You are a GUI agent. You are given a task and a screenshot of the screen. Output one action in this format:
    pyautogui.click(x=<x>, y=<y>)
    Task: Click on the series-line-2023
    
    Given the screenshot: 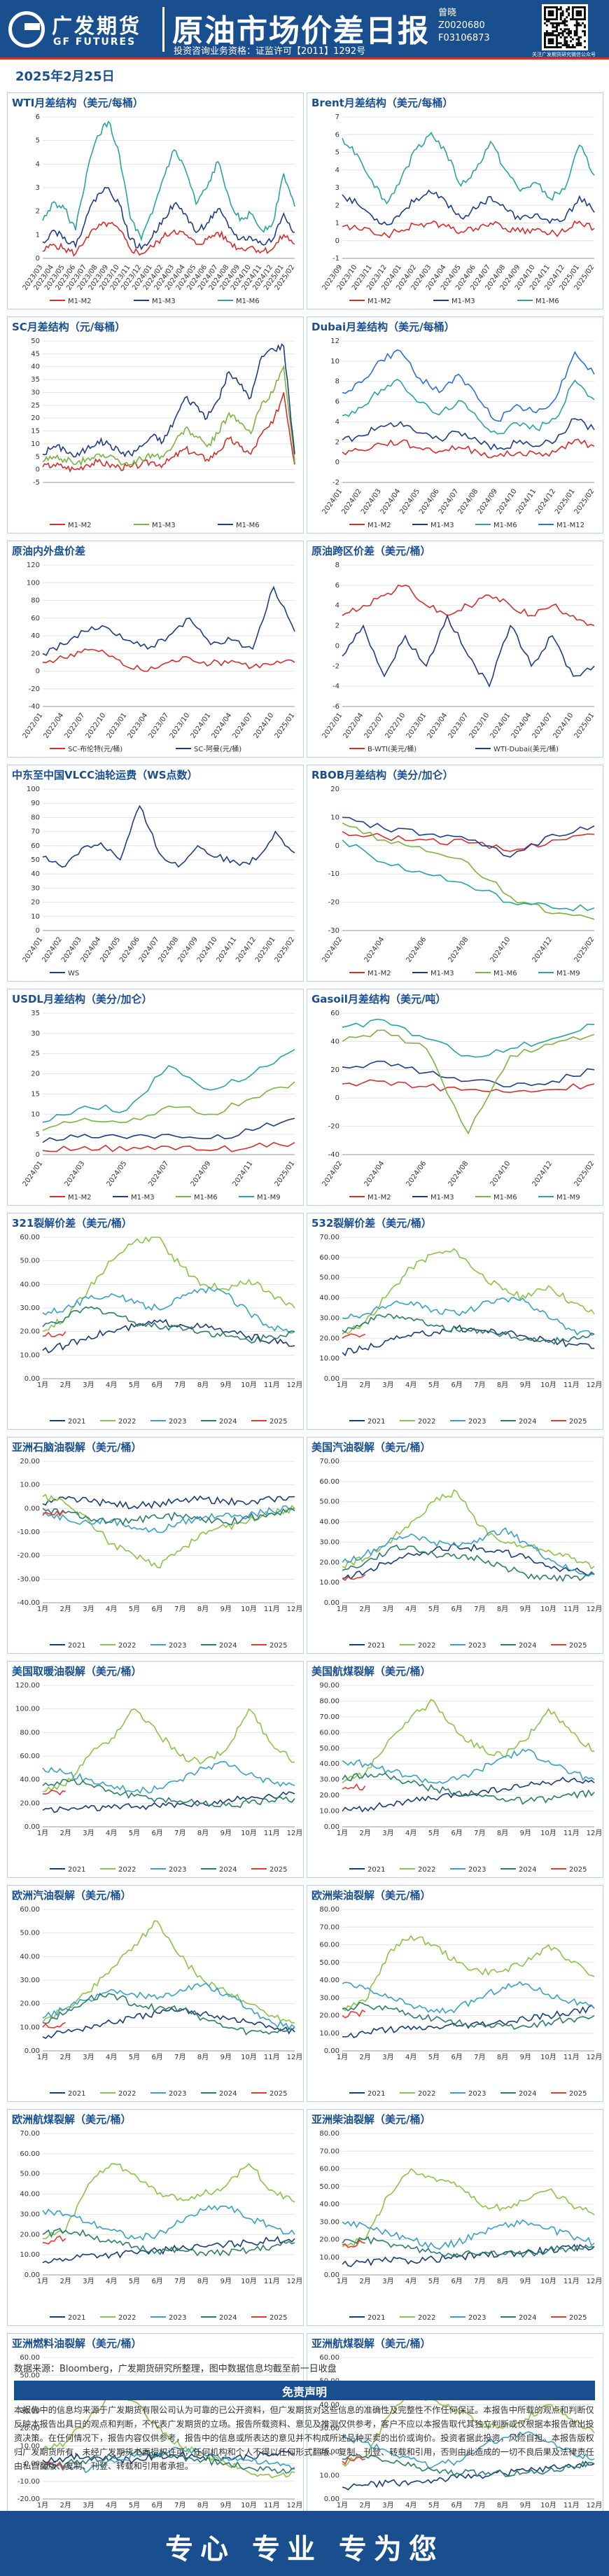 What is the action you would take?
    pyautogui.click(x=468, y=1552)
    